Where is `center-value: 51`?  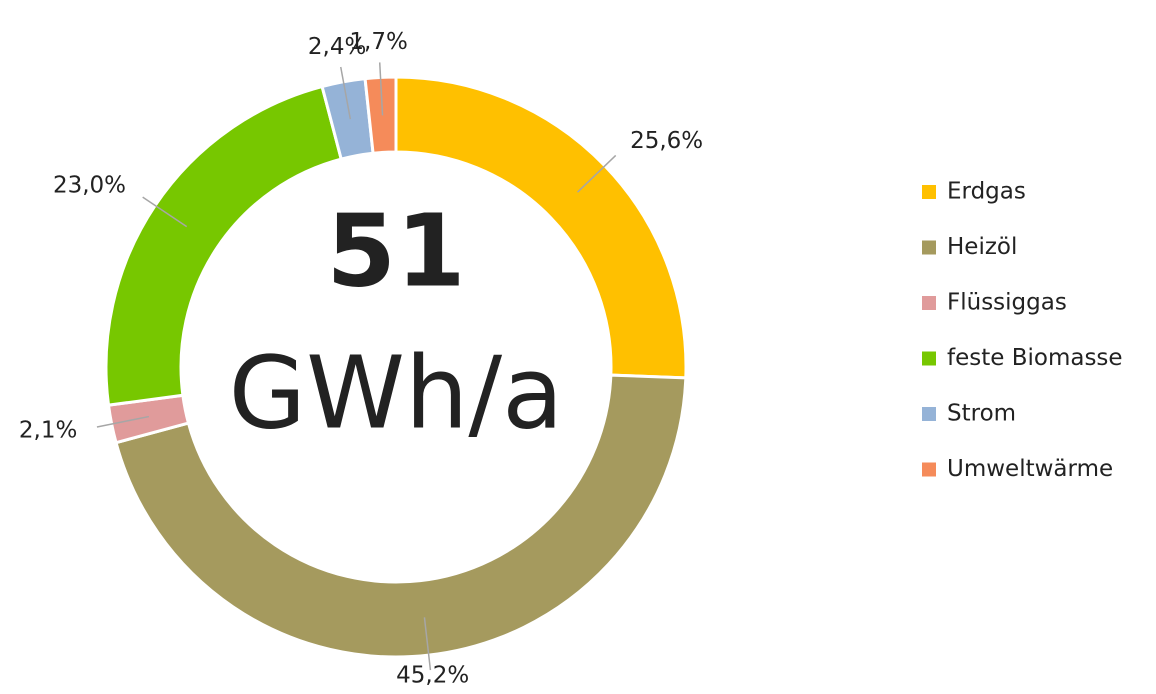 center-value: 51 is located at coordinates (395, 250).